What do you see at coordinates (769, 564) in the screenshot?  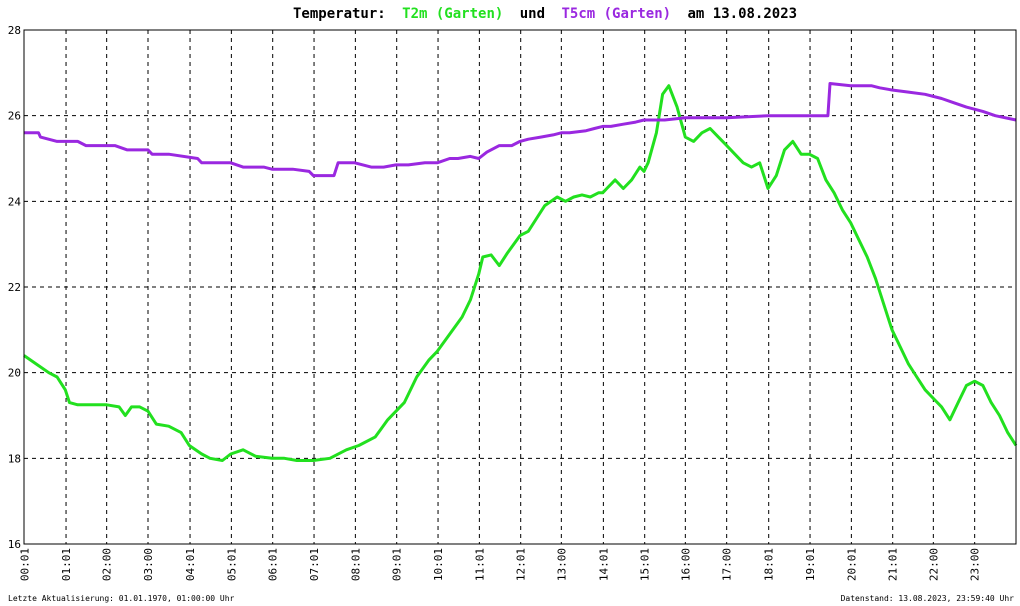 I see `x-tick-label: 18:01` at bounding box center [769, 564].